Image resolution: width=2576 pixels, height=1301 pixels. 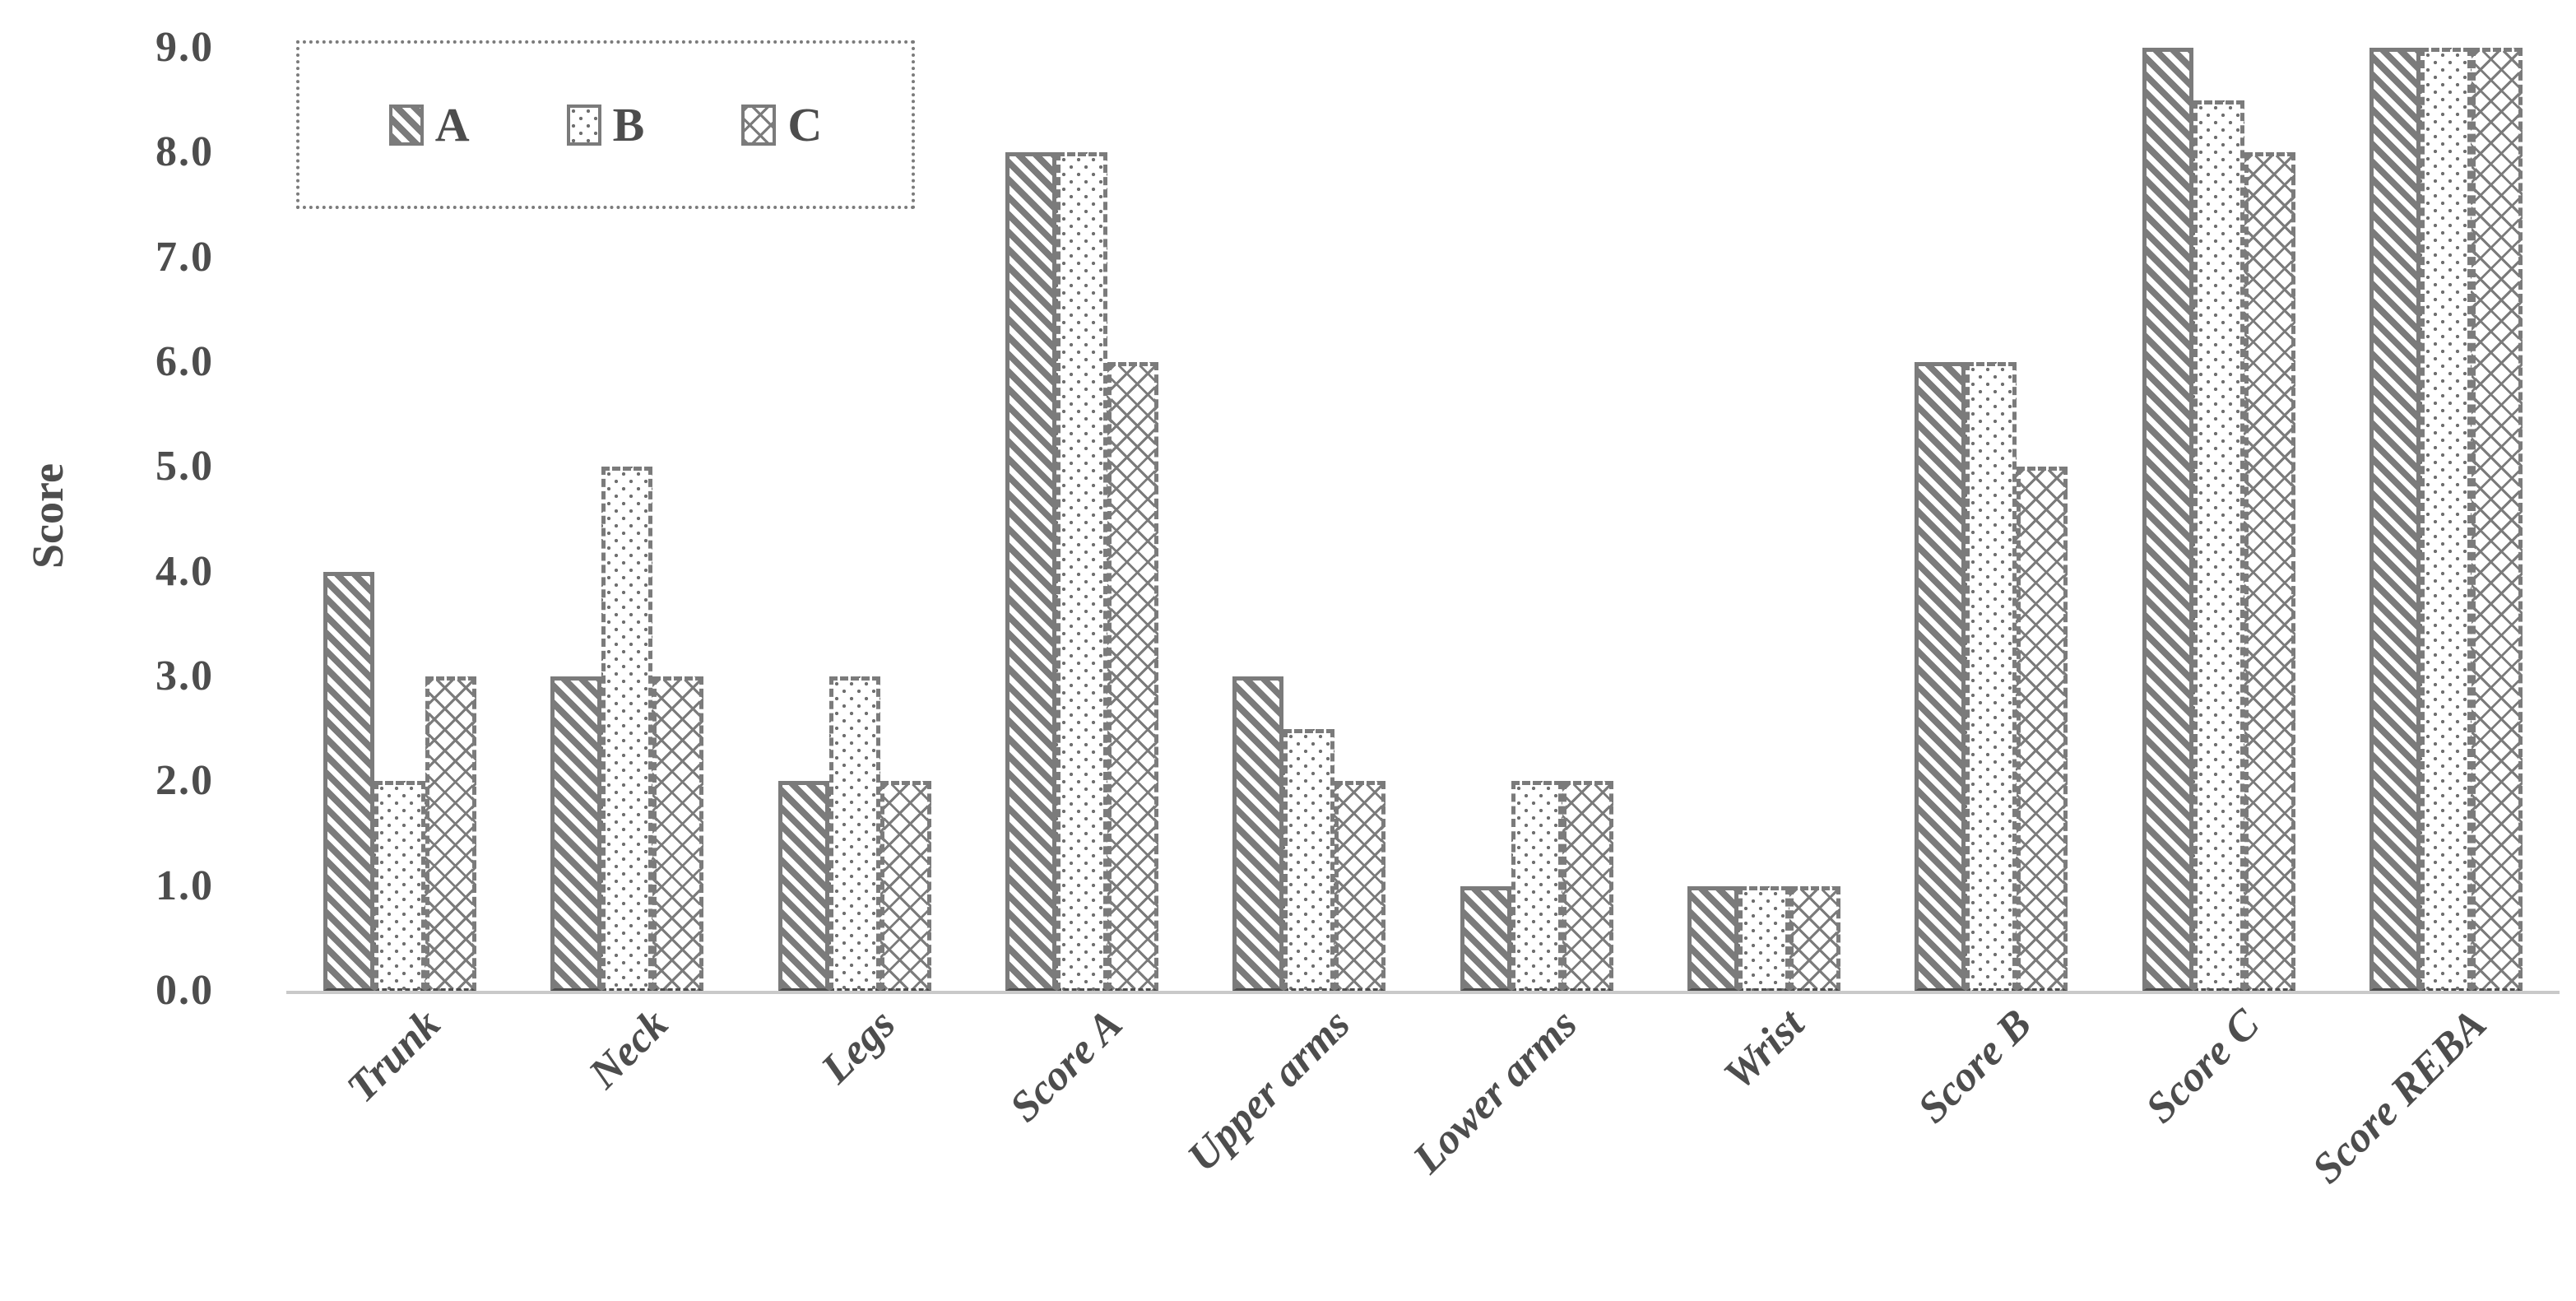 What do you see at coordinates (47, 516) in the screenshot?
I see `y-axis-title: Score` at bounding box center [47, 516].